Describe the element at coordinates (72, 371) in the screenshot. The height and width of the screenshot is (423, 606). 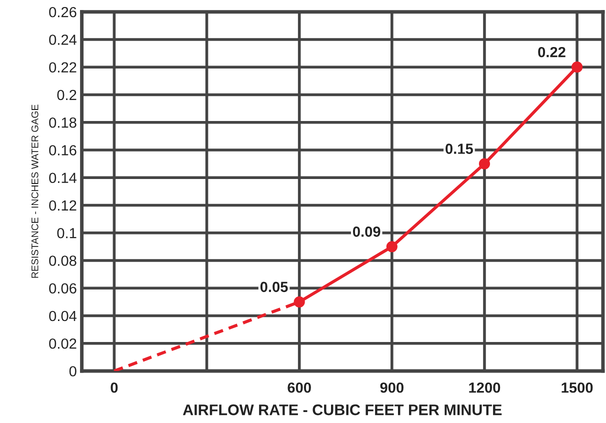
I see `y-tick-label: 0` at that location.